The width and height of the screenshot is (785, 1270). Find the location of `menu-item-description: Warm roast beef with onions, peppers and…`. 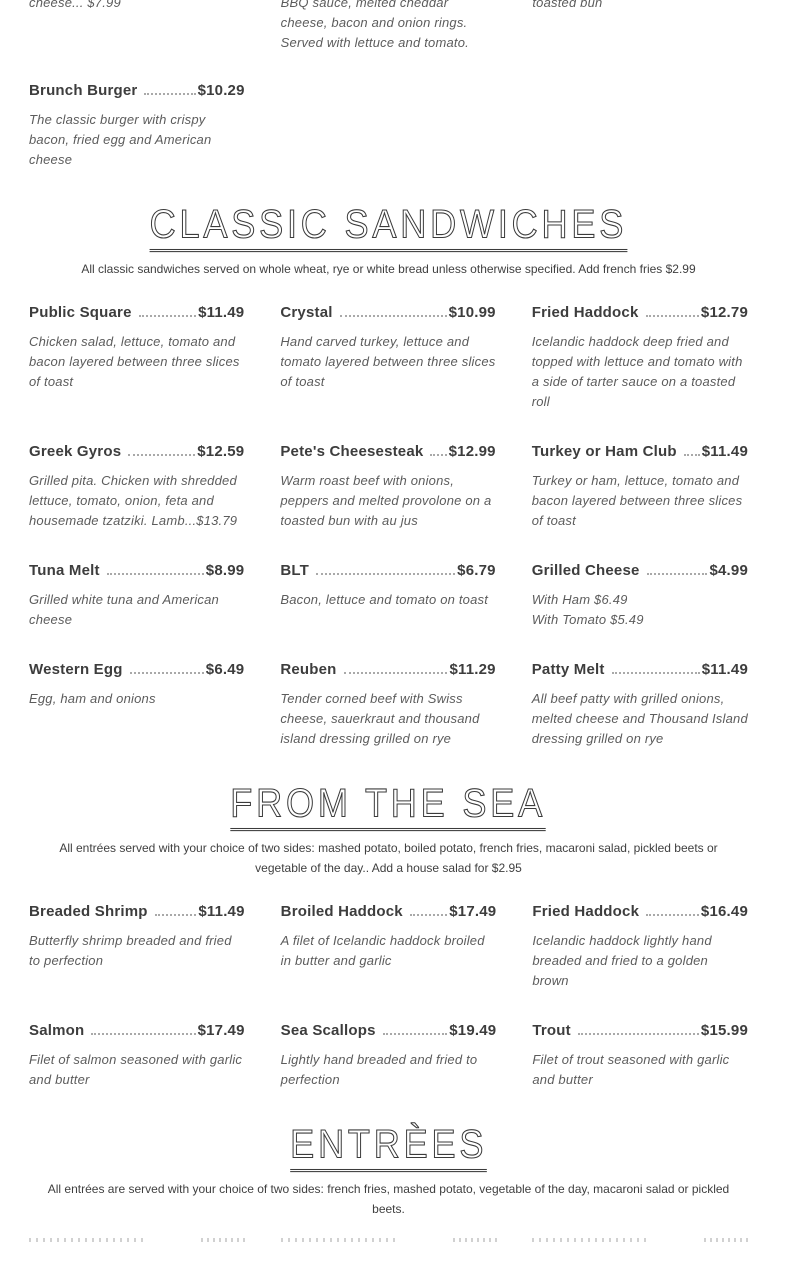

menu-item-description: Warm roast beef with onions, peppers and… is located at coordinates (386, 500).